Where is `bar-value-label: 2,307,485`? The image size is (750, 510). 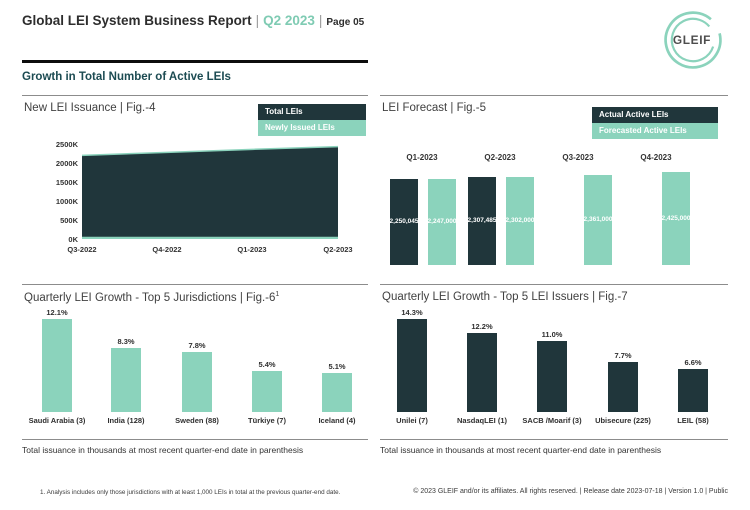 bar-value-label: 2,307,485 is located at coordinates (482, 221).